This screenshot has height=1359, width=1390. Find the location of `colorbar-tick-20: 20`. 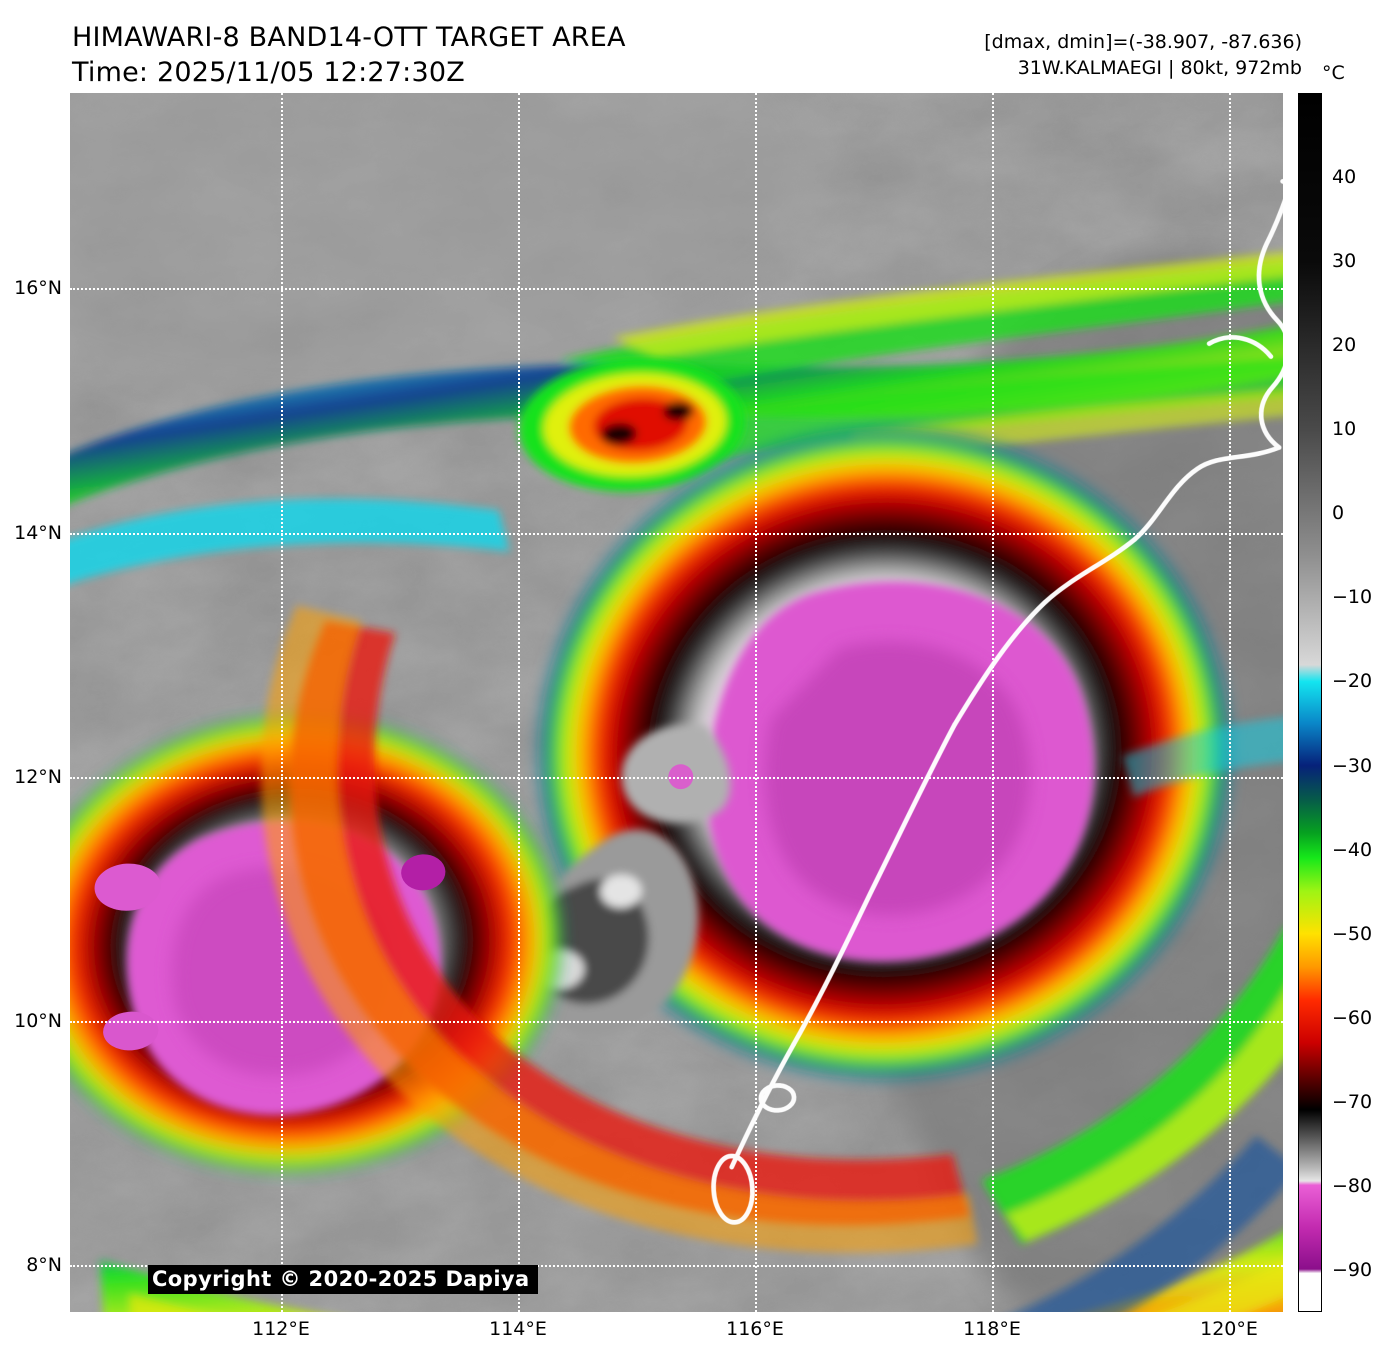

colorbar-tick-20: 20 is located at coordinates (1344, 345).